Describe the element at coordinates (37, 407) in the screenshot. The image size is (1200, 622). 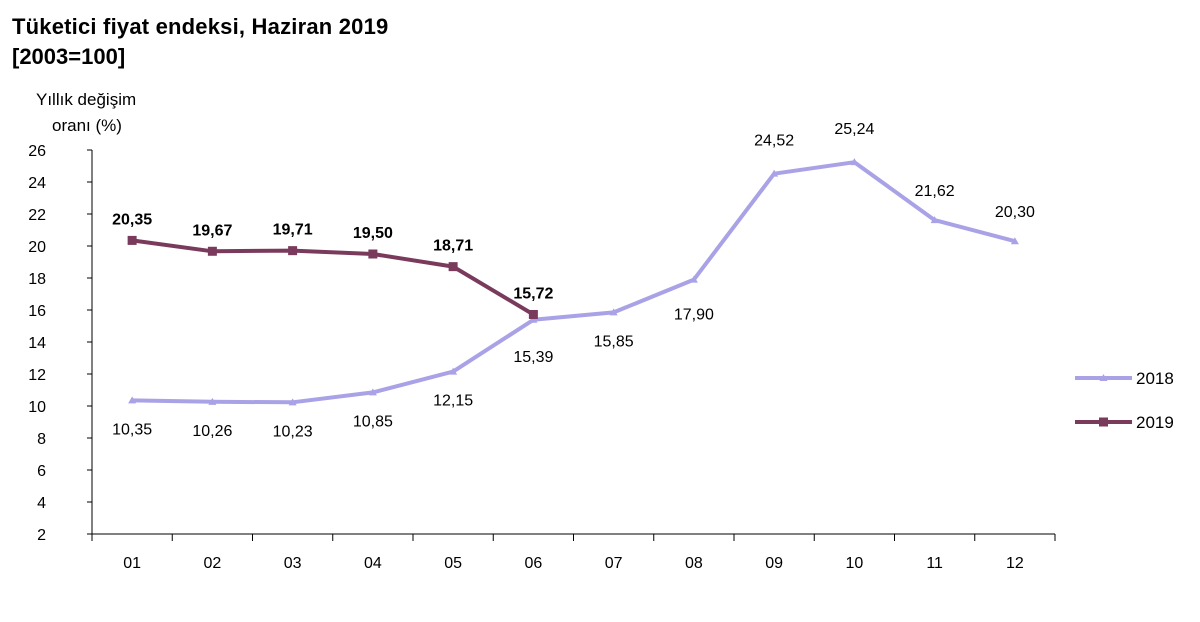
I see `y-tick-label: 10` at that location.